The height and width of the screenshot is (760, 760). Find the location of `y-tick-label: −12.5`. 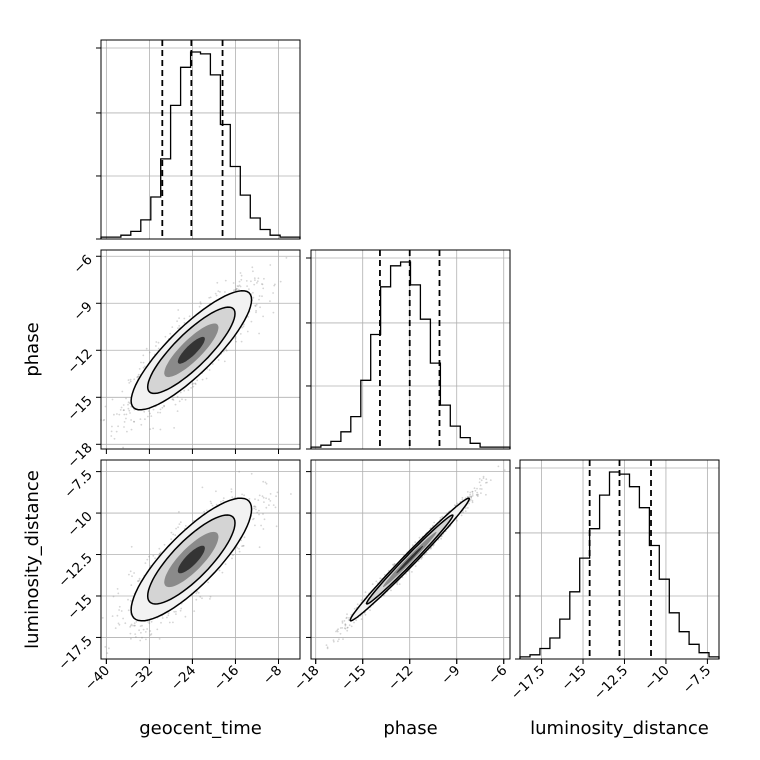

y-tick-label: −12.5 is located at coordinates (75, 570).